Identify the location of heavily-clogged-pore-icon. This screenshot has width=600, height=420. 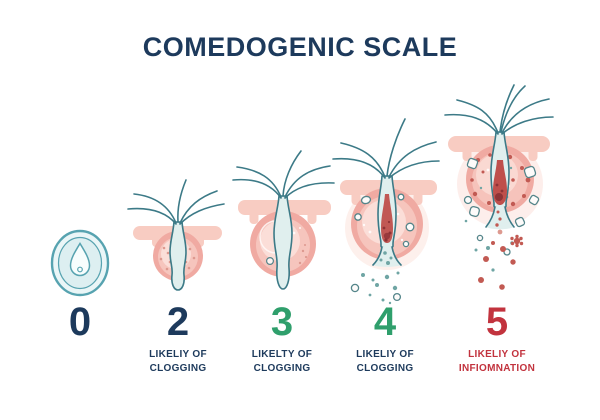
(386, 211).